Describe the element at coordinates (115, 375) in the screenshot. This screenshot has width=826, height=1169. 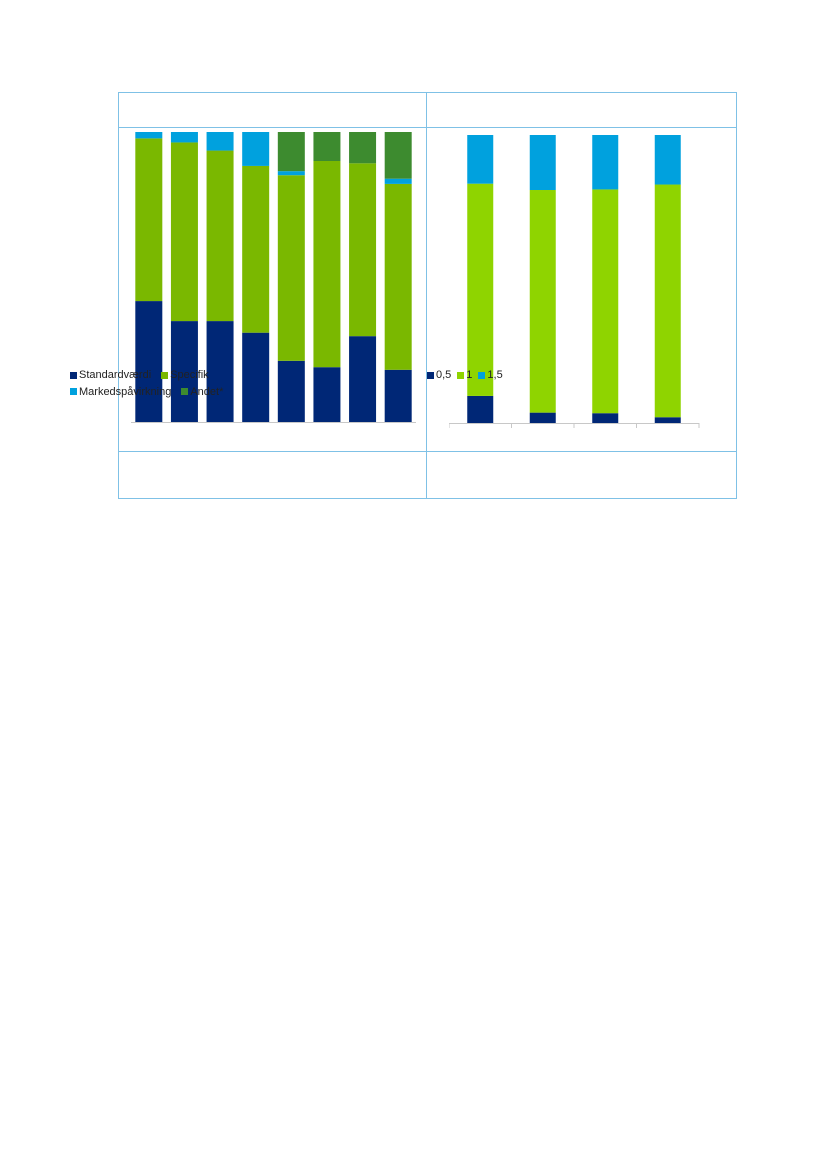
I see `legend-label: Standardværdi` at that location.